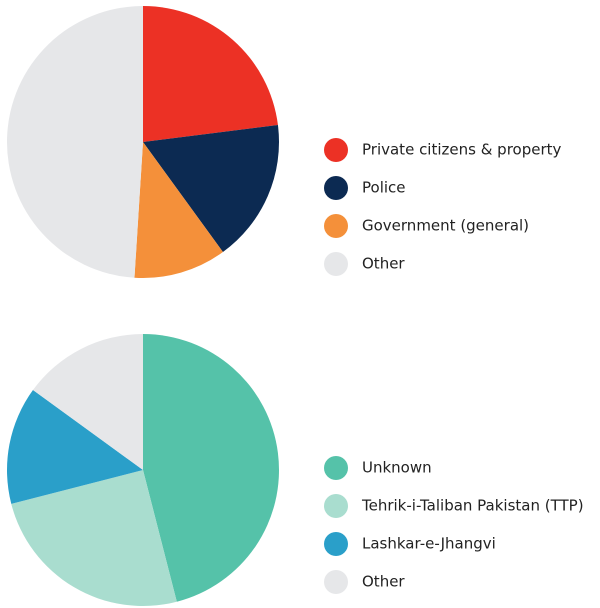 The image size is (600, 608). I want to click on legend-label: Police, so click(384, 188).